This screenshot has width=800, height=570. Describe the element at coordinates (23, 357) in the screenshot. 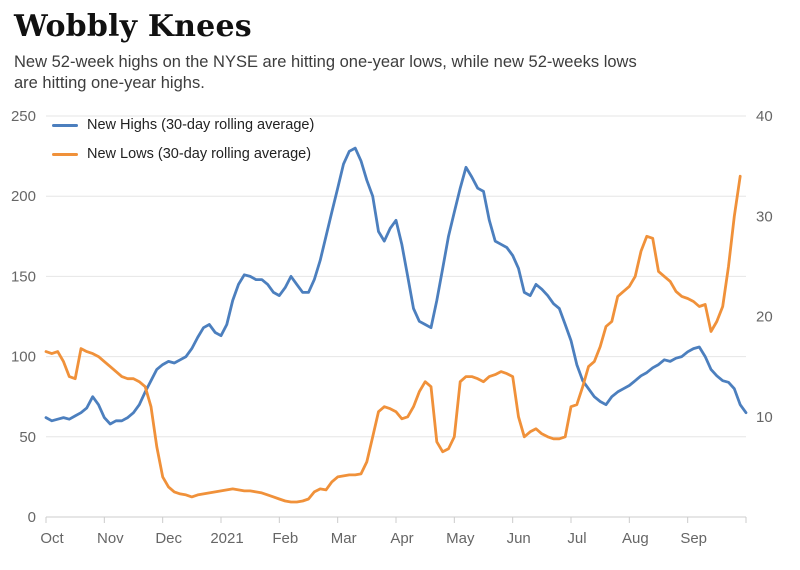

I see `left-axis-tick-label: 100` at that location.